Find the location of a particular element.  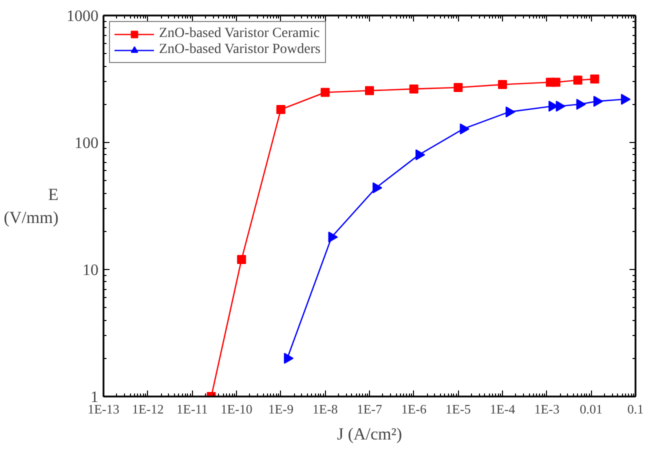

y-tick-label: 10 is located at coordinates (90, 270).